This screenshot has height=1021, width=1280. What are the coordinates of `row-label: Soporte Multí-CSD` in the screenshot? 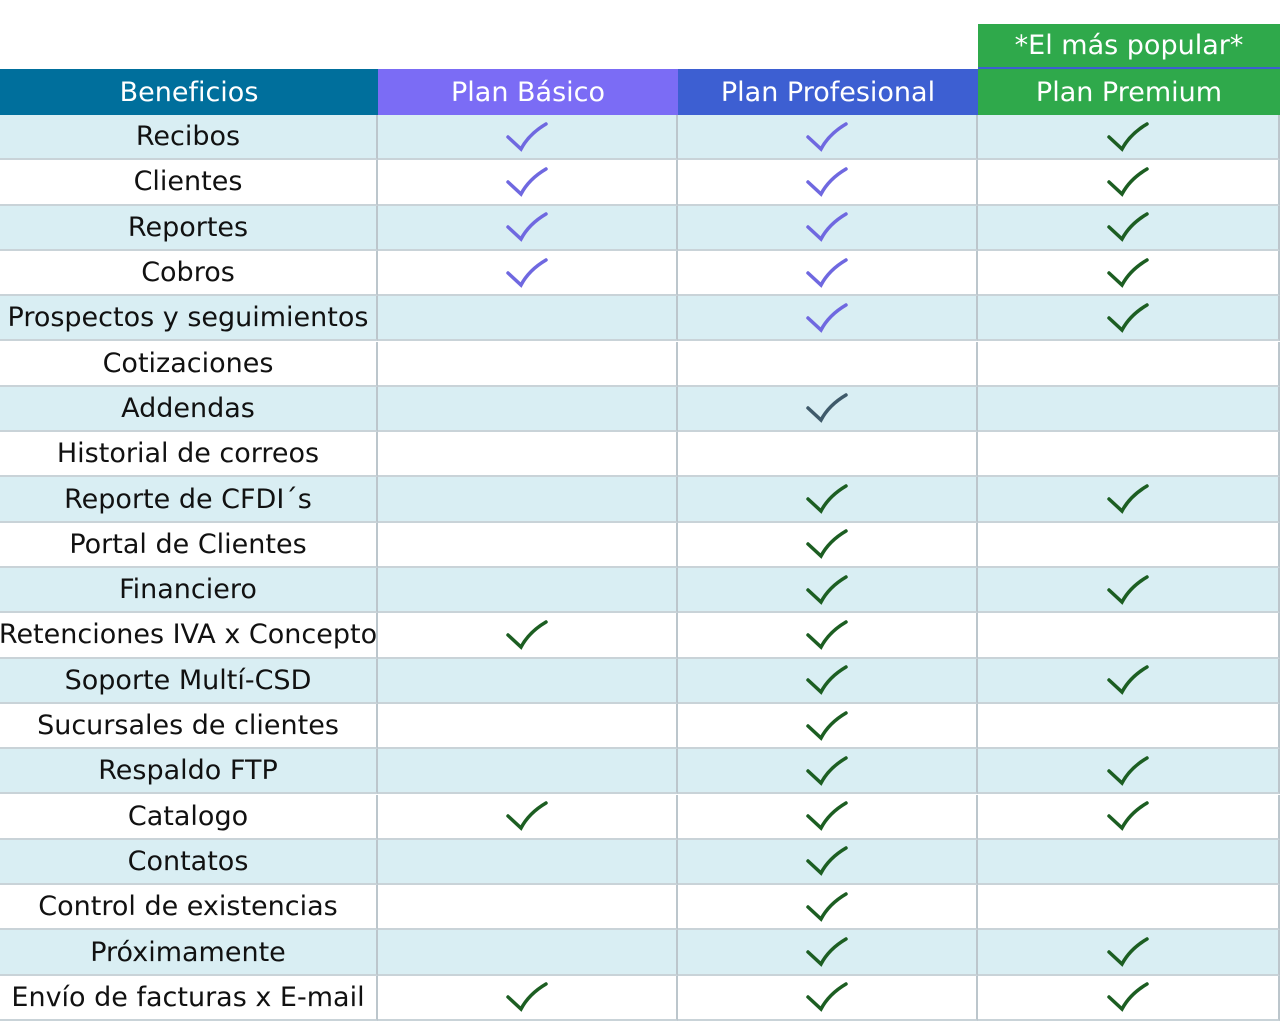 It's located at (189, 681).